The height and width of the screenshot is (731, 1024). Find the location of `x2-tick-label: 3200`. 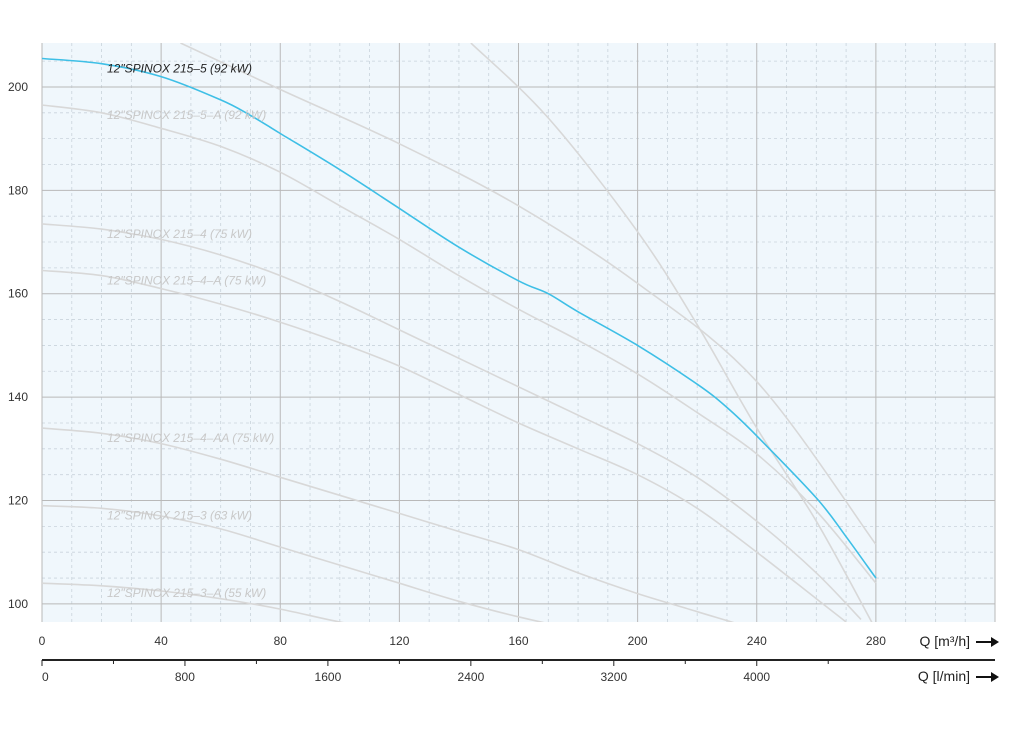

x2-tick-label: 3200 is located at coordinates (613, 677).